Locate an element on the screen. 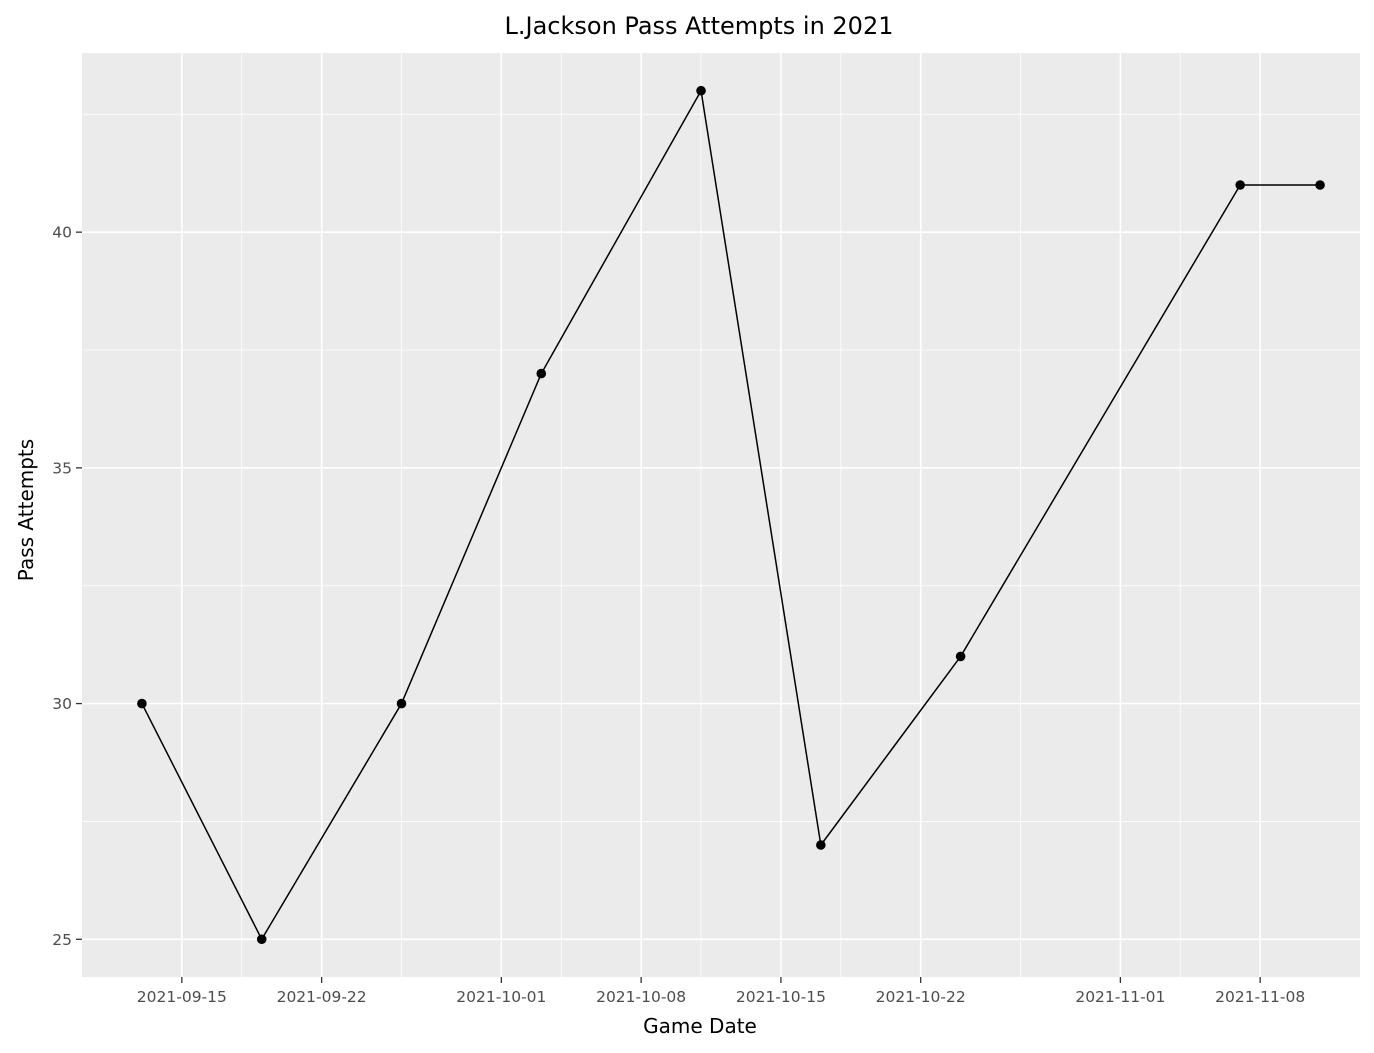 Image resolution: width=1374 pixels, height=1053 pixels. chart-title: L.Jackson Pass Attempts in 2021 is located at coordinates (699, 26).